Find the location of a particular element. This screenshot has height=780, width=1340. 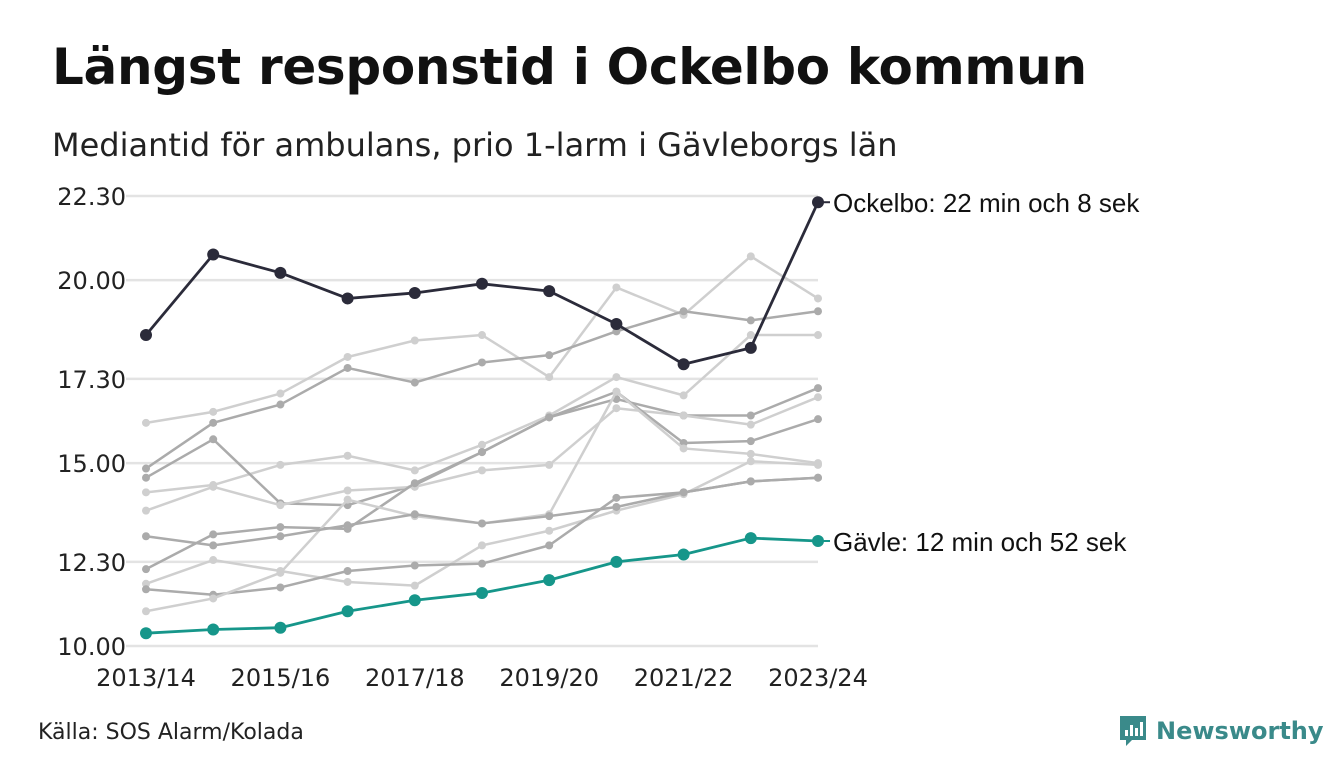

y-tick-label: 17.30 is located at coordinates (91, 380).